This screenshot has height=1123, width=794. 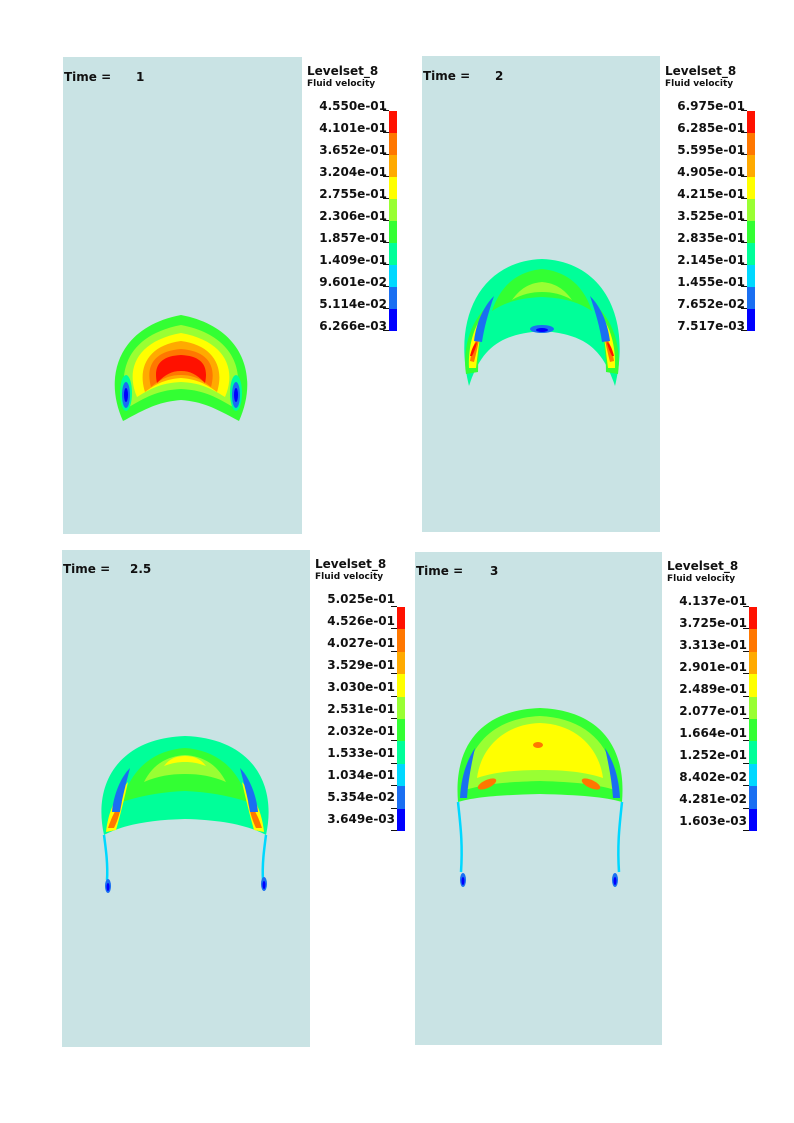 What do you see at coordinates (353, 194) in the screenshot?
I see `legend-value: 2.755e-01` at bounding box center [353, 194].